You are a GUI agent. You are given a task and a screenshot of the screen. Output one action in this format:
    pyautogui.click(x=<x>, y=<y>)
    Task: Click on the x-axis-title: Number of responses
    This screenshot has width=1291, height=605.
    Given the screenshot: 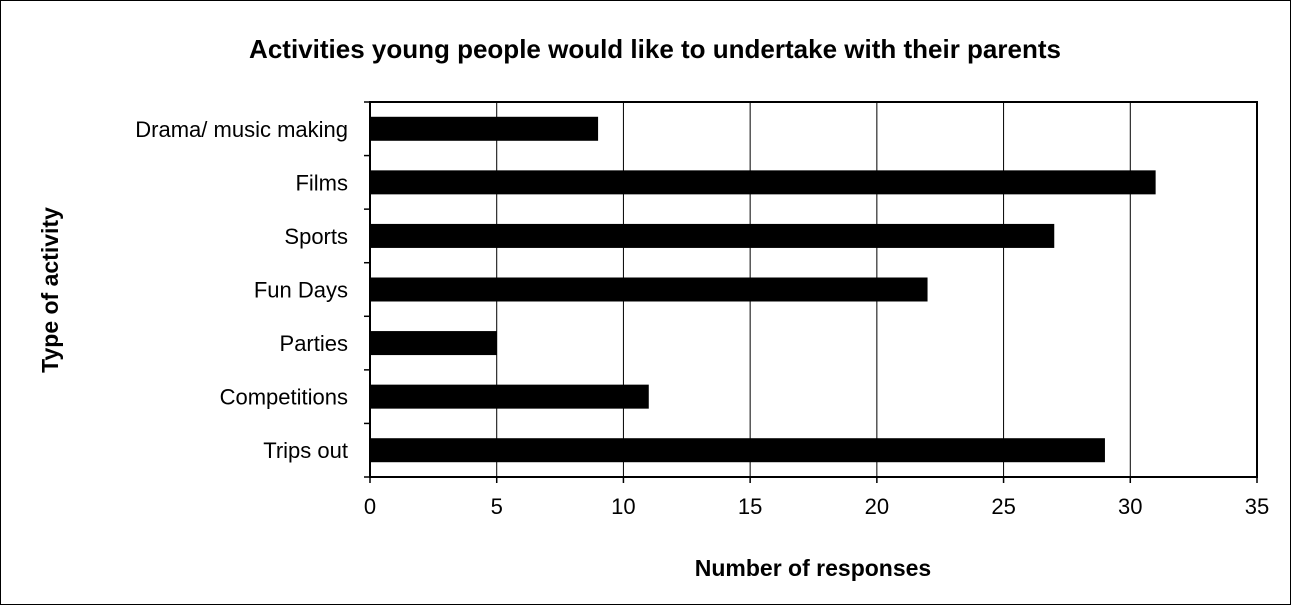 What is the action you would take?
    pyautogui.click(x=813, y=568)
    